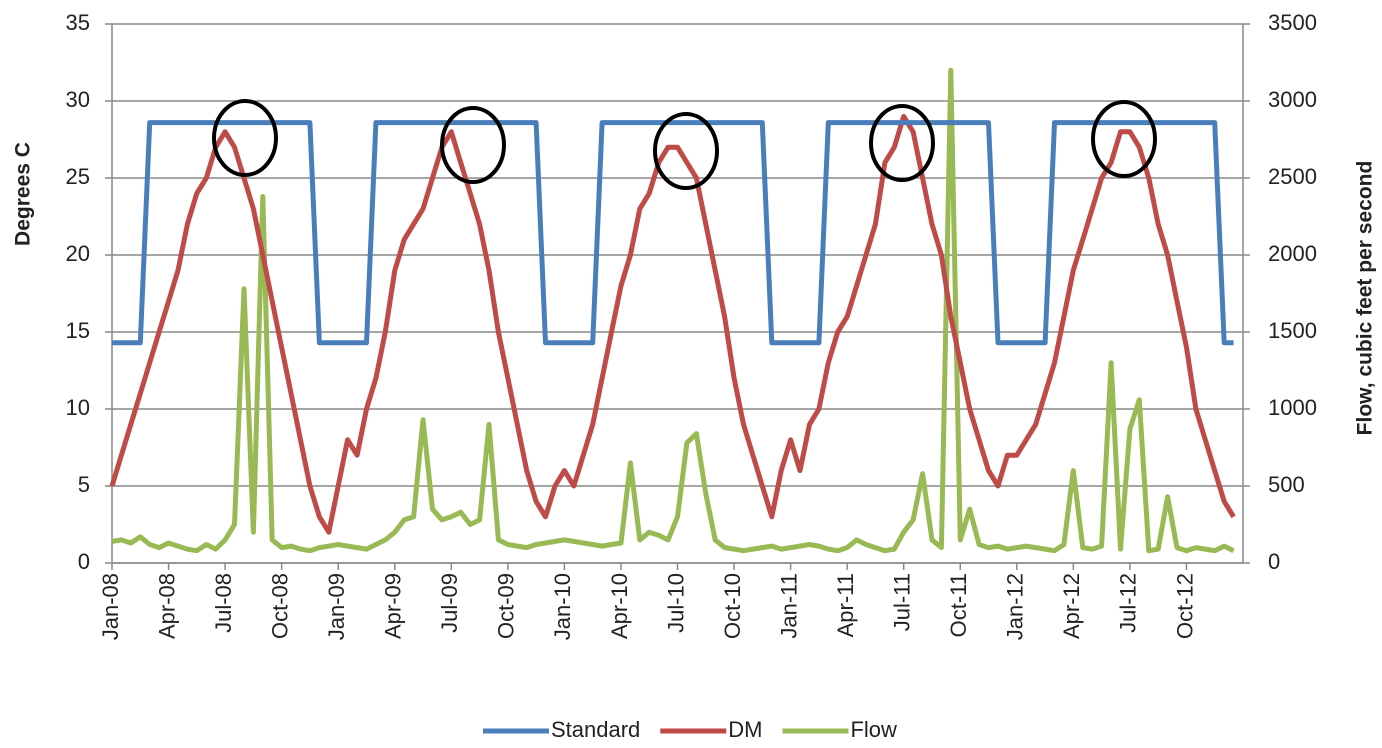 The width and height of the screenshot is (1382, 748). What do you see at coordinates (675, 603) in the screenshot?
I see `x-tick-label: Jul-10` at bounding box center [675, 603].